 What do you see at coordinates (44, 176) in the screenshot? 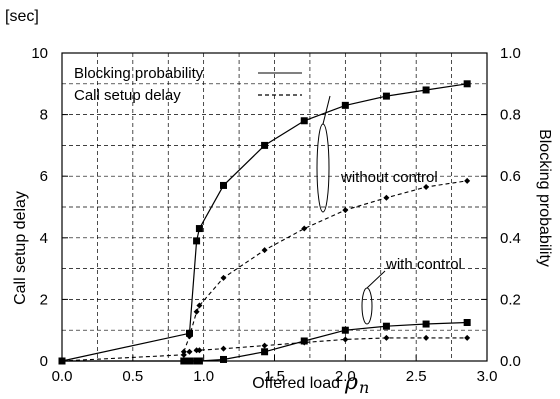
I see `y-left-tick-label: 6` at bounding box center [44, 176].